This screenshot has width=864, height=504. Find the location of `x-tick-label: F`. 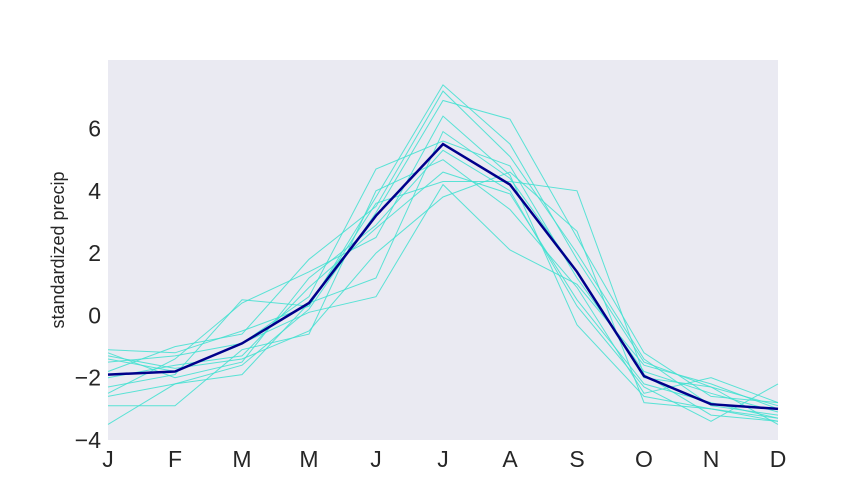

x-tick-label: F is located at coordinates (175, 459).